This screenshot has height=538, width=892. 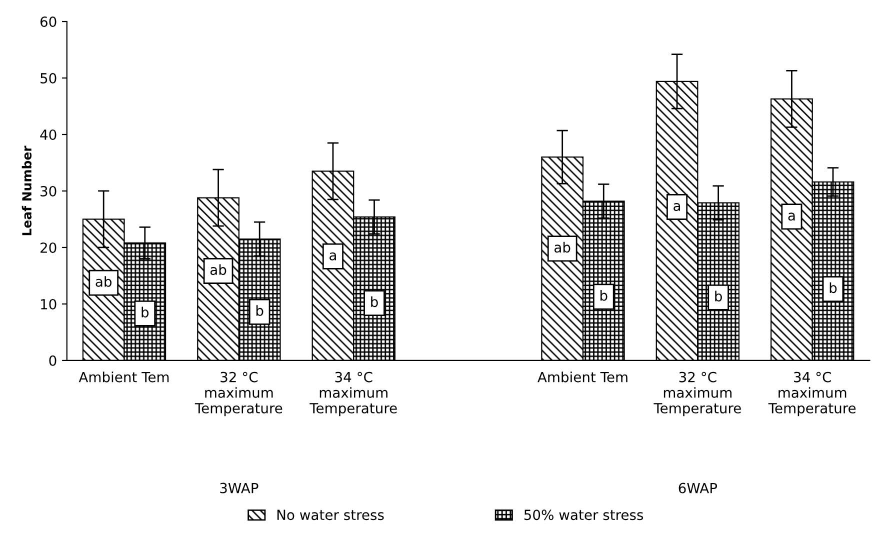 What do you see at coordinates (48, 21) in the screenshot?
I see `y-tick-label: 60` at bounding box center [48, 21].